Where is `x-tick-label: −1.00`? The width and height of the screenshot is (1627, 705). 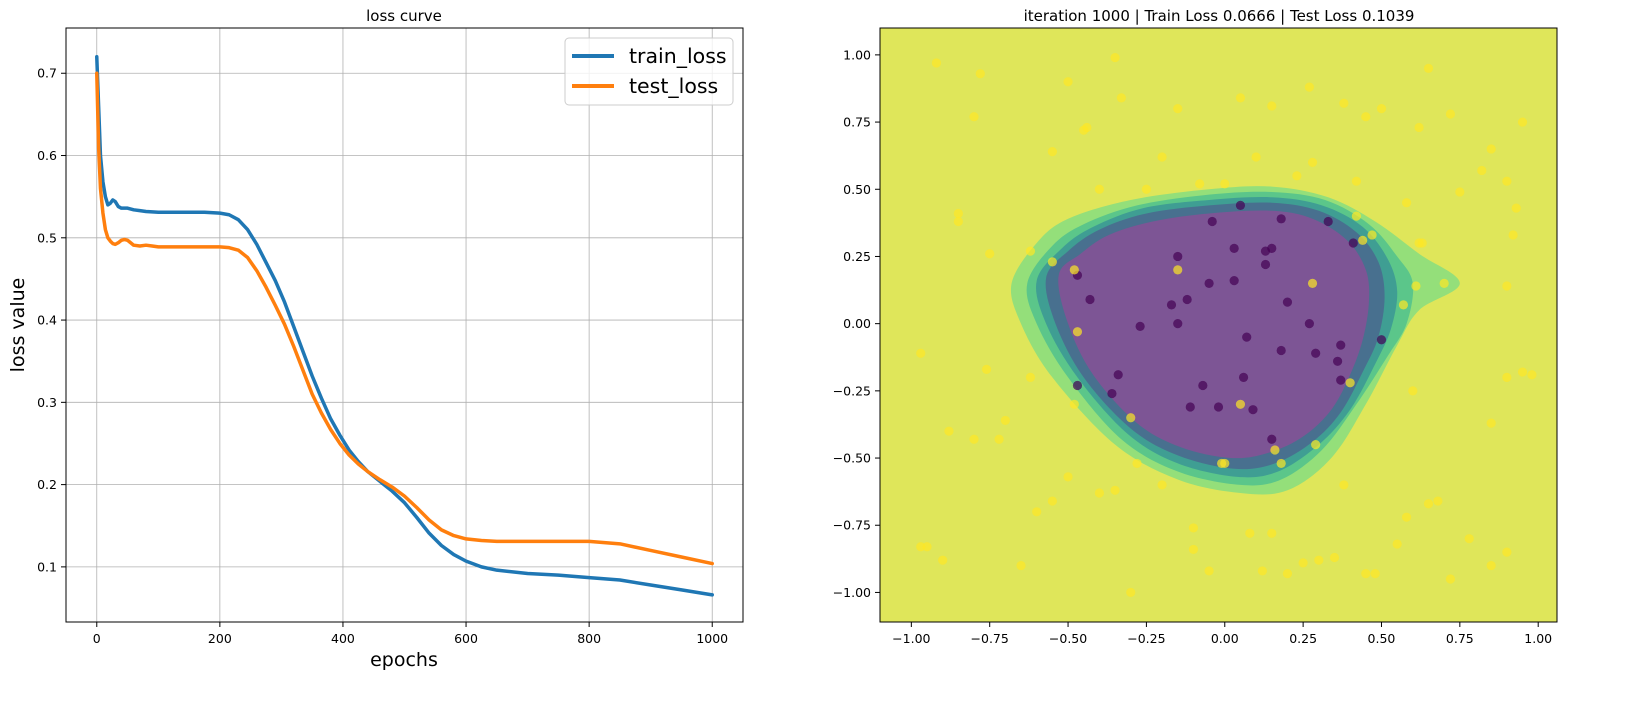
x-tick-label: −1.00 is located at coordinates (911, 638).